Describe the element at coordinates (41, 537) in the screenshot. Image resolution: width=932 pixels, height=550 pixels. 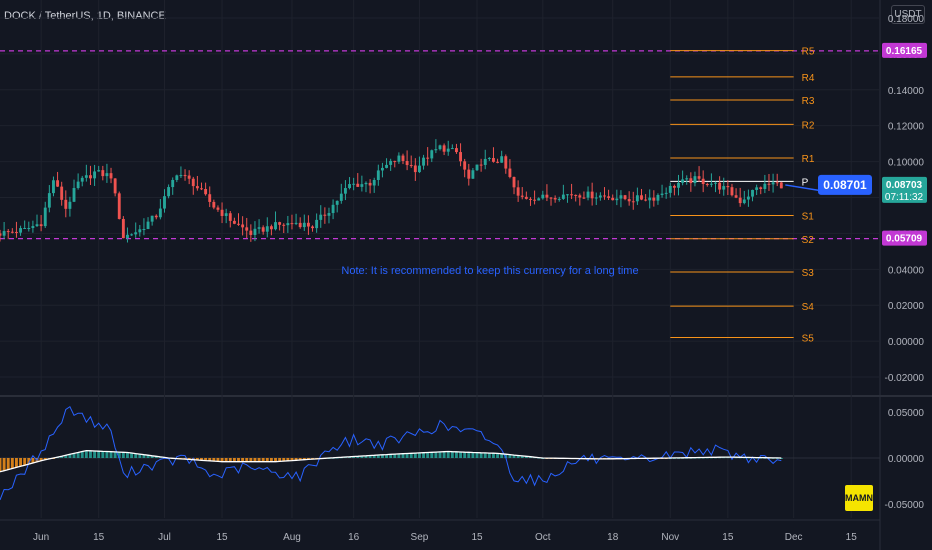
I see `time-tick-label: Jun` at that location.